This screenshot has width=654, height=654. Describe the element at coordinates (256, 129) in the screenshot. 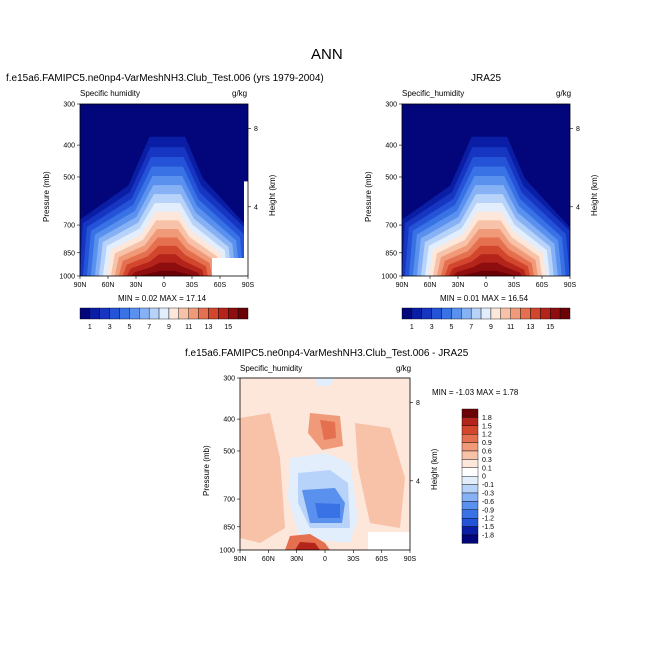

I see `y-right-tick-label-0-0: 8` at that location.